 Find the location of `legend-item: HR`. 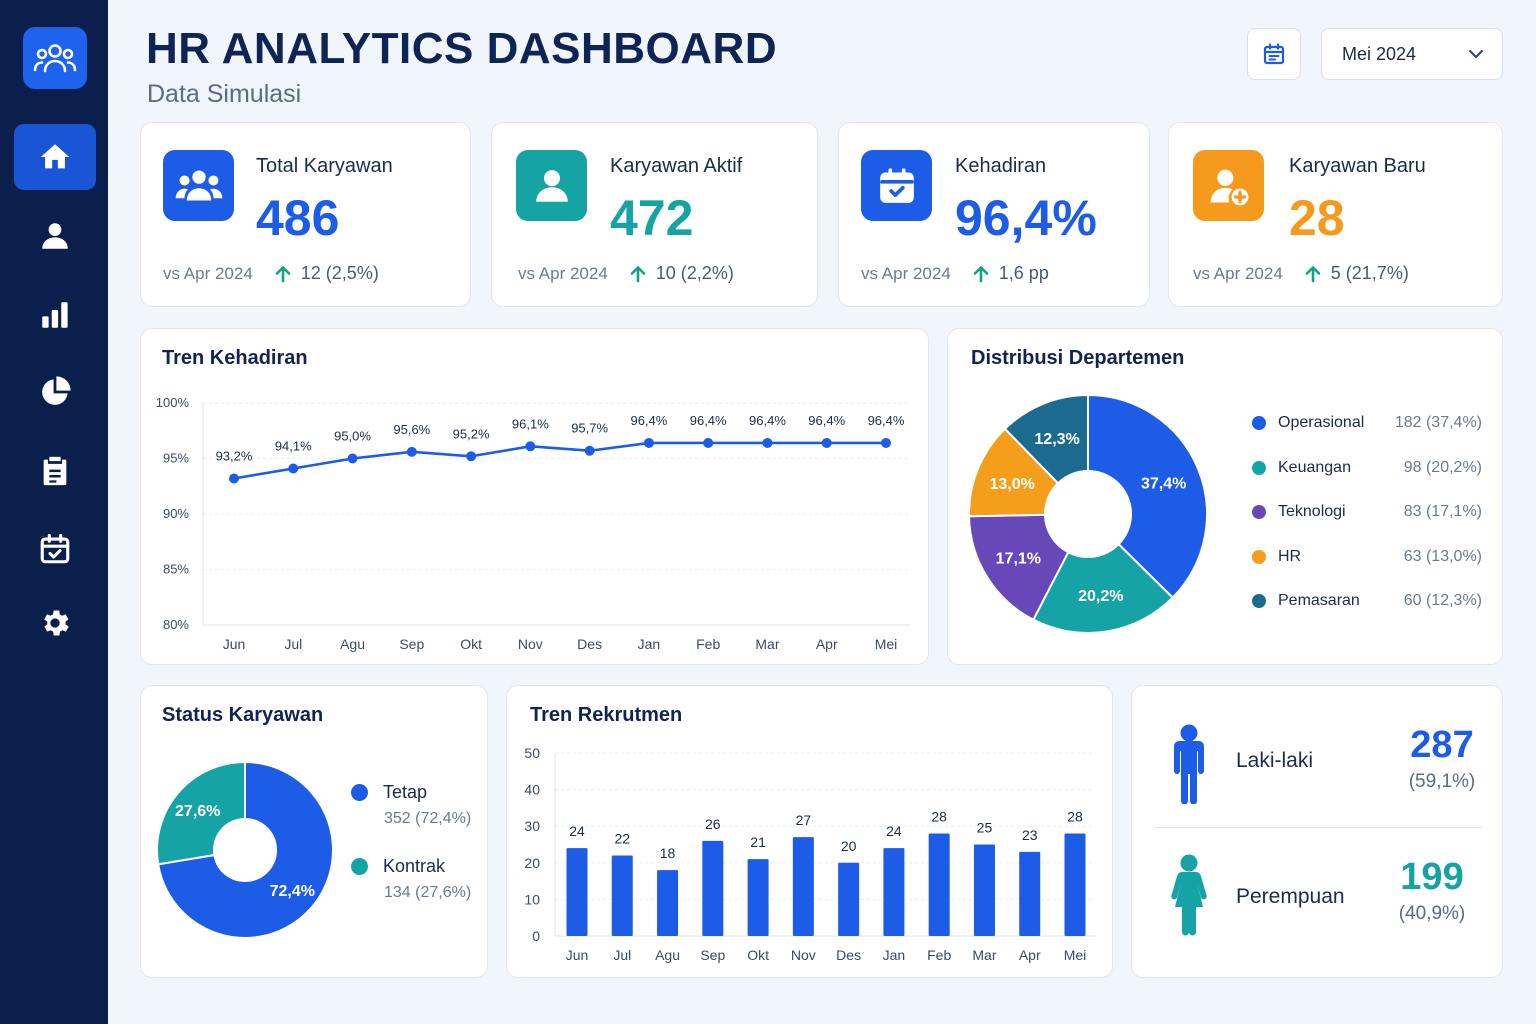

legend-item: HR is located at coordinates (1276, 557).